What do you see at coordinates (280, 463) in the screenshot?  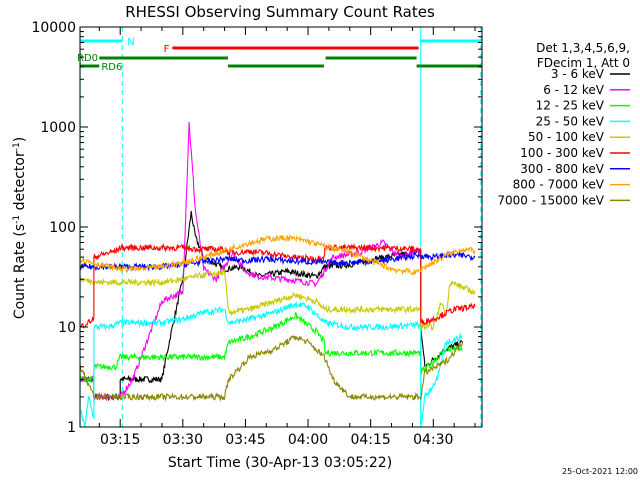 I see `x-axis-label: Start Time (30-Apr-13 03:05:22)` at bounding box center [280, 463].